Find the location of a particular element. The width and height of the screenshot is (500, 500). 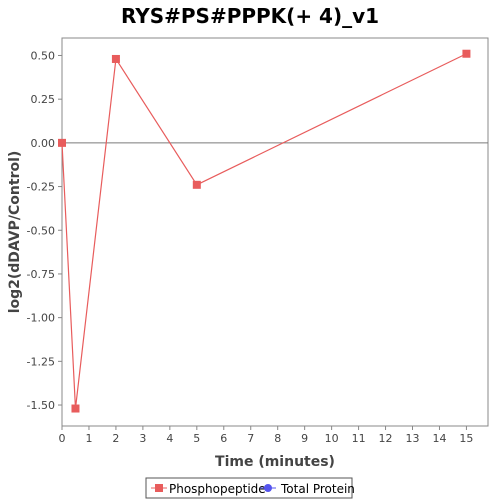

y-tick-label: 0.50 is located at coordinates (43, 55).